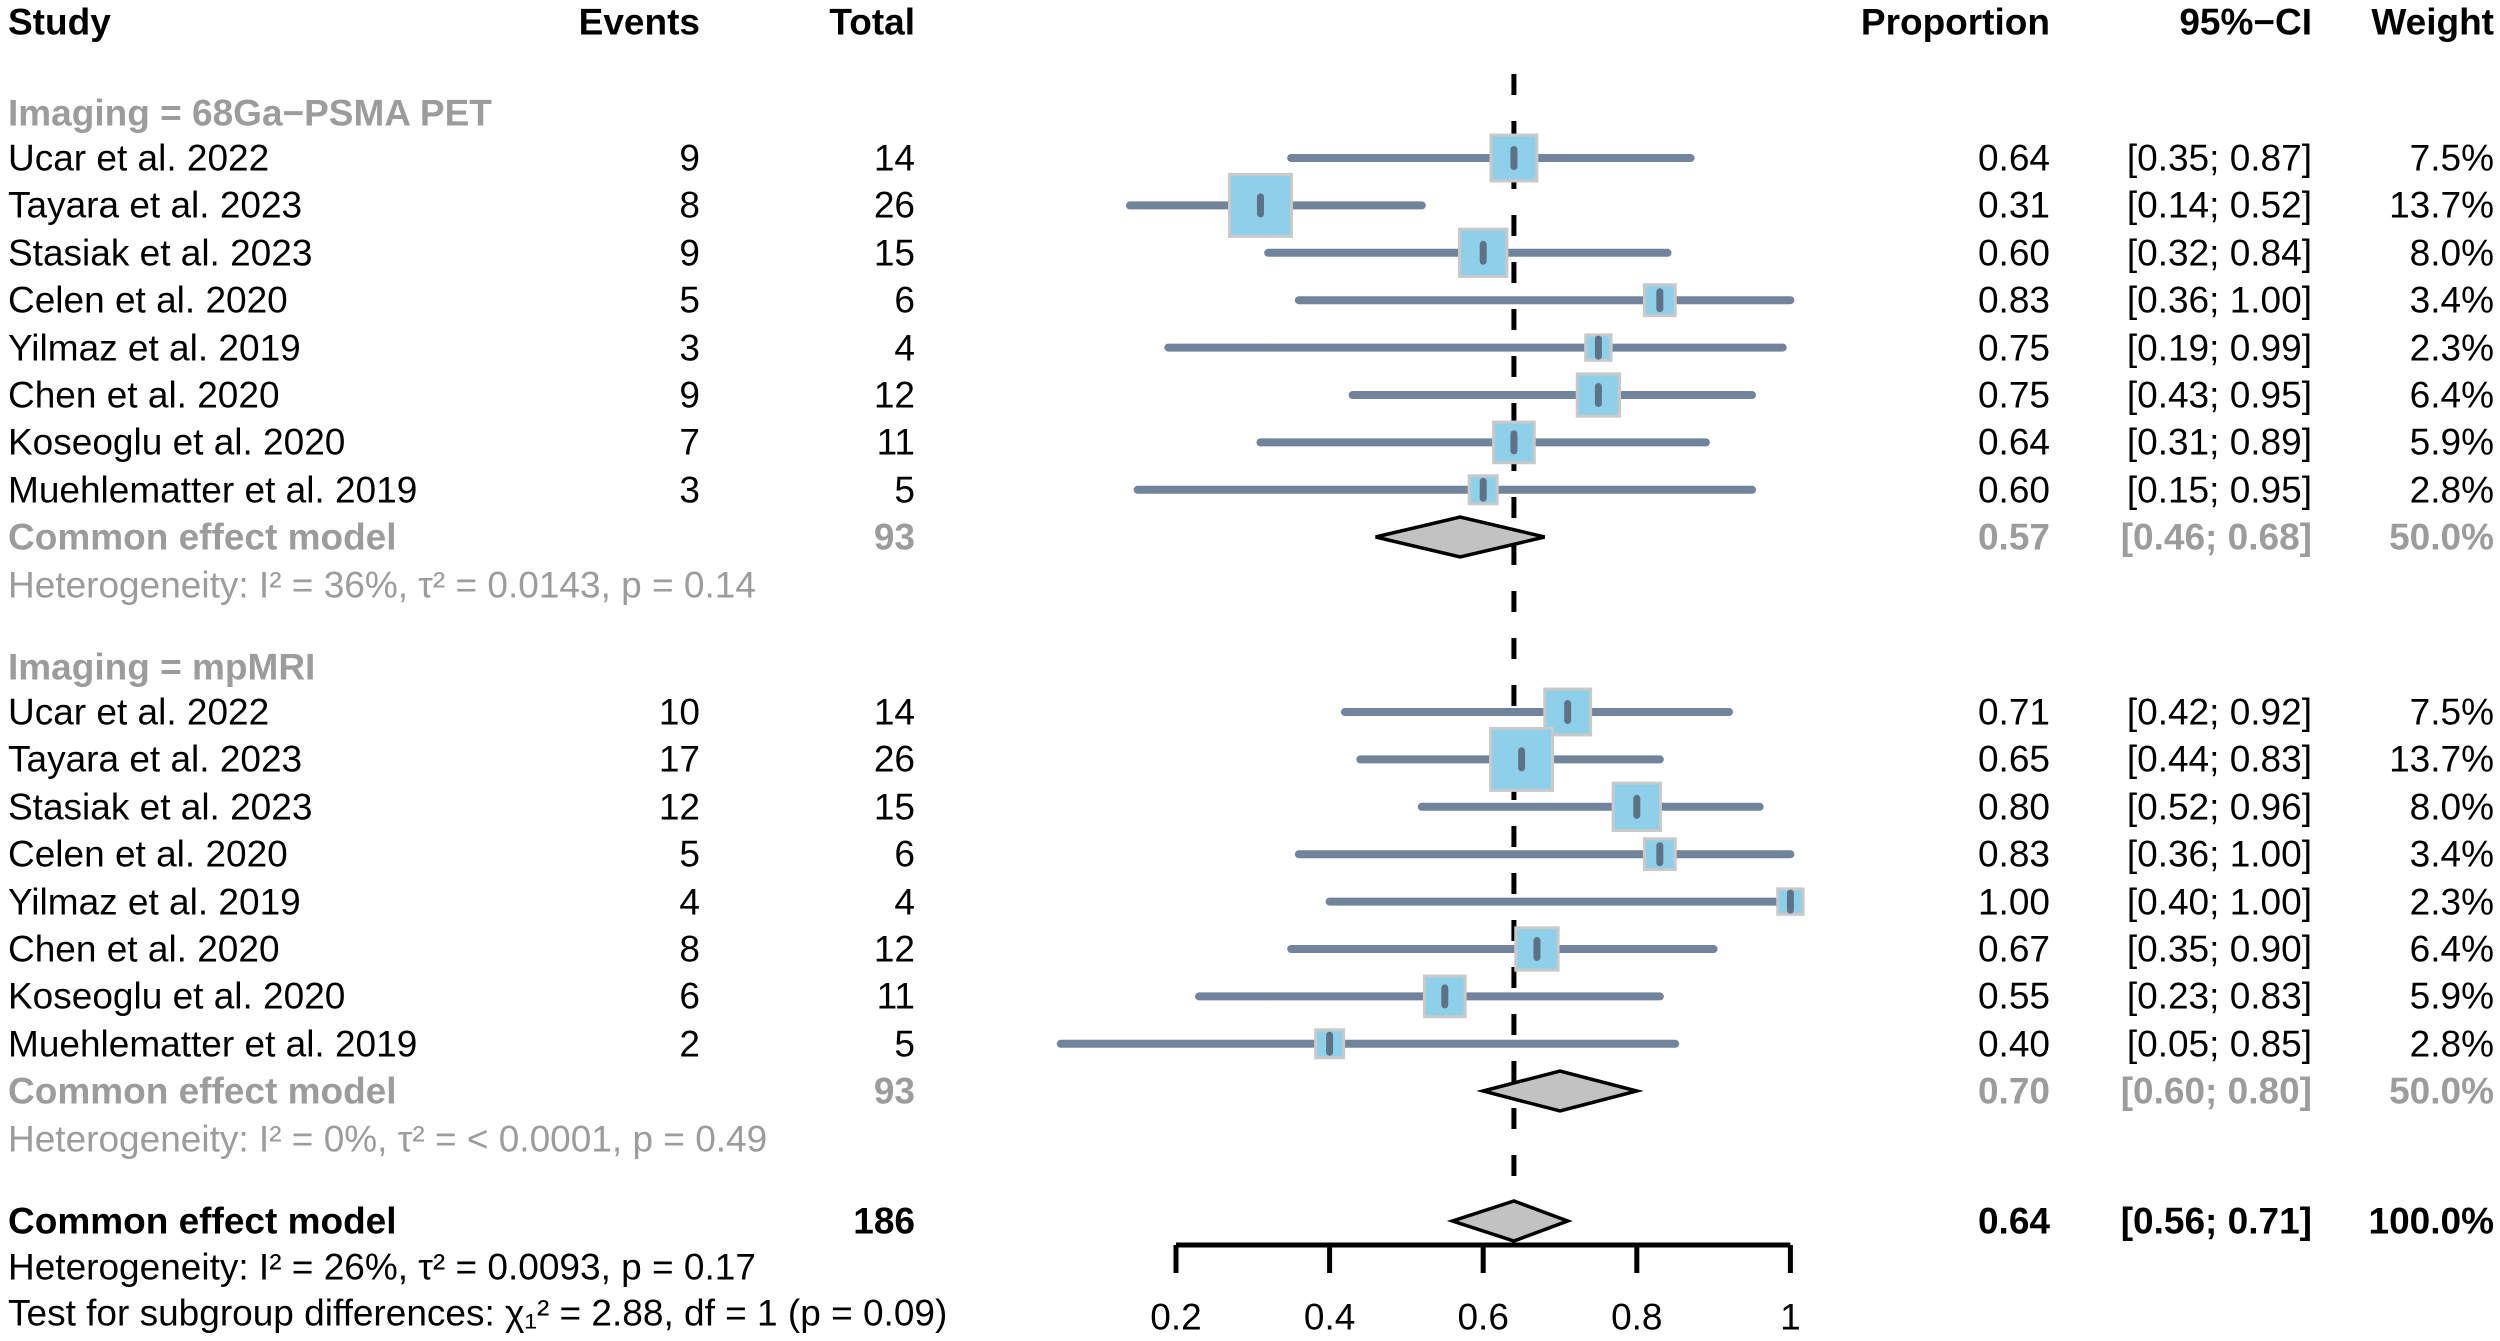  What do you see at coordinates (2219, 1044) in the screenshot?
I see `study-ci: [0.05; 0.85]` at bounding box center [2219, 1044].